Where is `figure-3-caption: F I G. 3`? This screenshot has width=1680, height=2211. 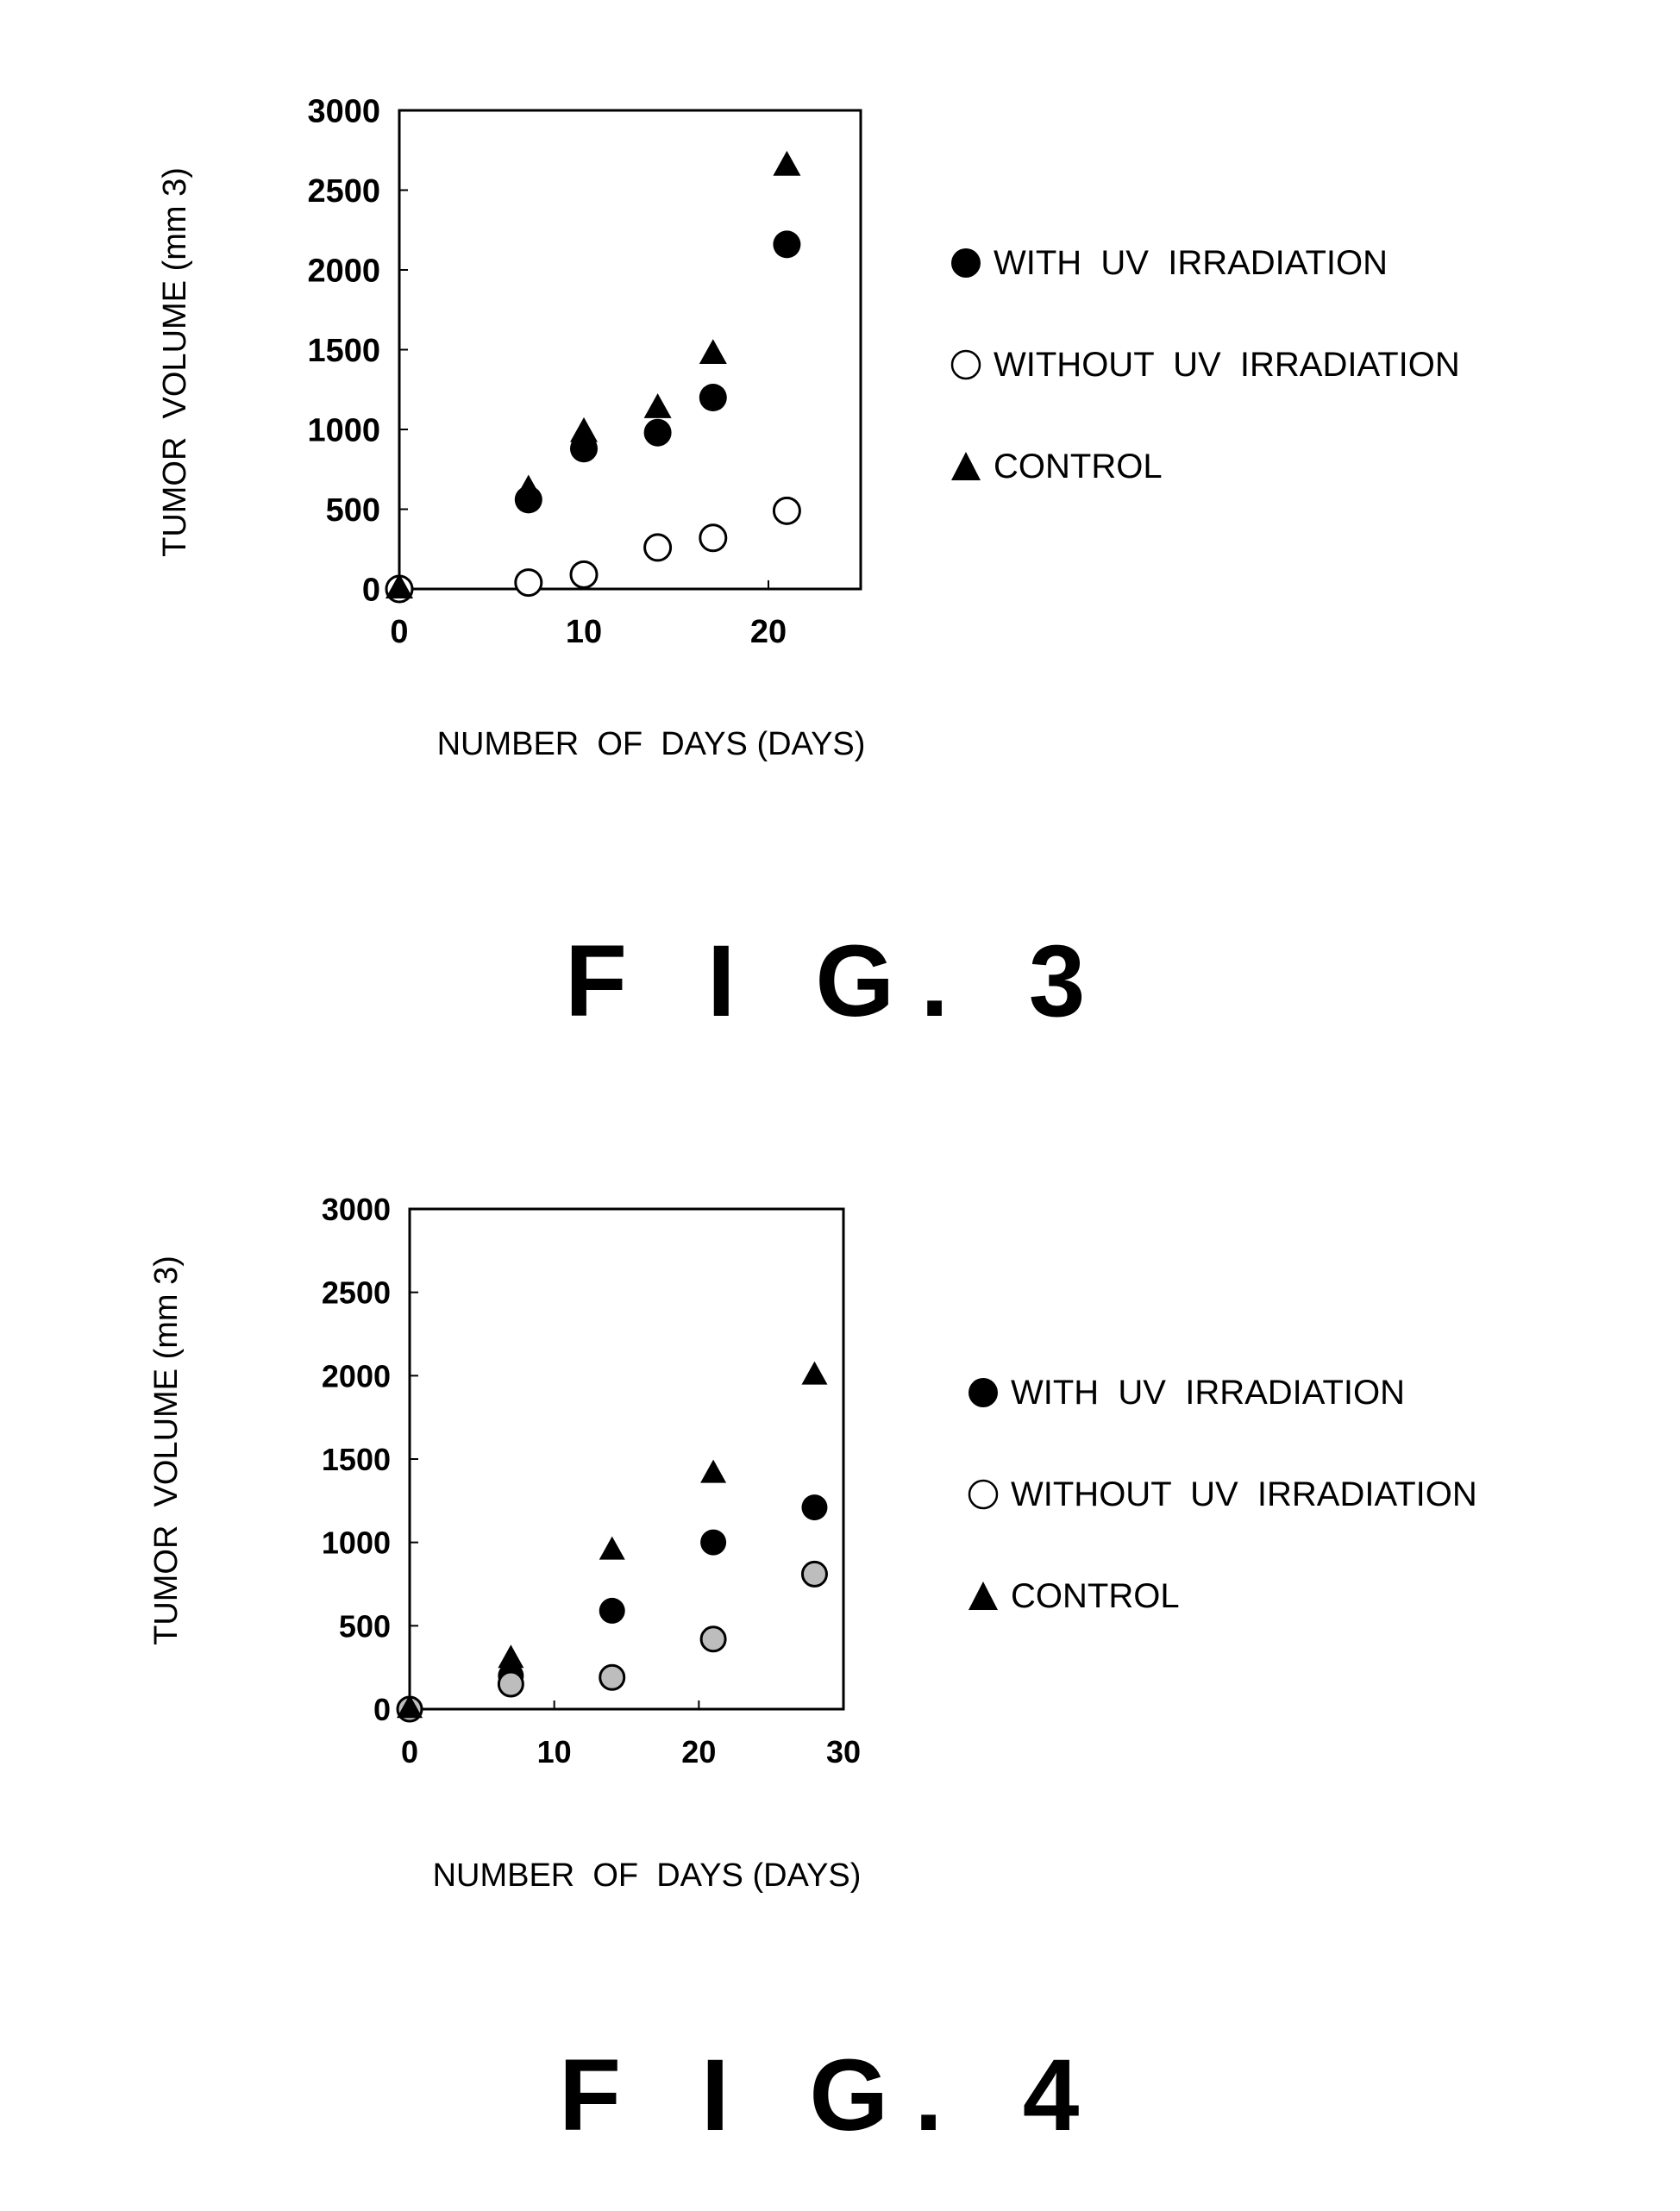 figure-3-caption: F I G. 3 is located at coordinates (838, 982).